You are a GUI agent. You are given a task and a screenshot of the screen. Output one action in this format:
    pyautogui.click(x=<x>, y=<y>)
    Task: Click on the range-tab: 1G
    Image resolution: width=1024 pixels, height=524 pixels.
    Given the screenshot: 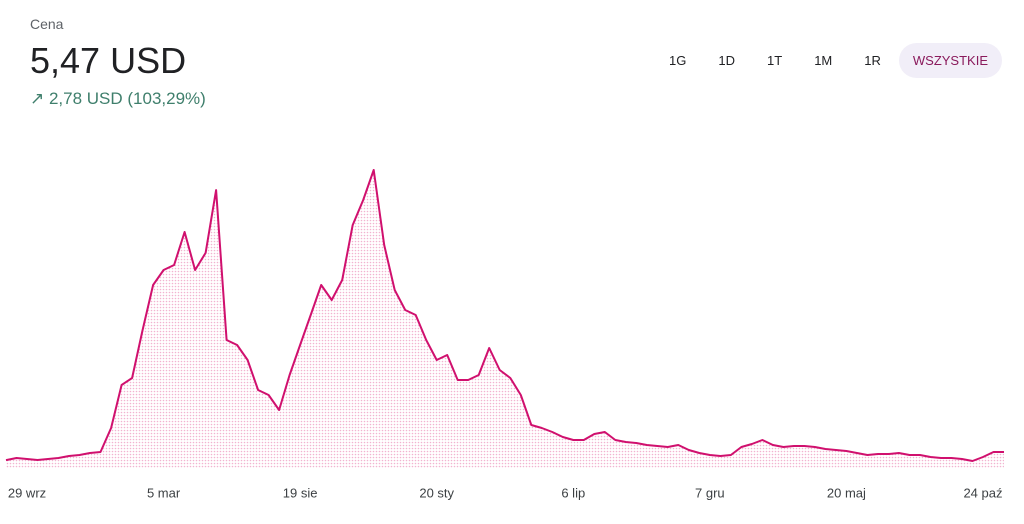 What is the action you would take?
    pyautogui.click(x=678, y=60)
    